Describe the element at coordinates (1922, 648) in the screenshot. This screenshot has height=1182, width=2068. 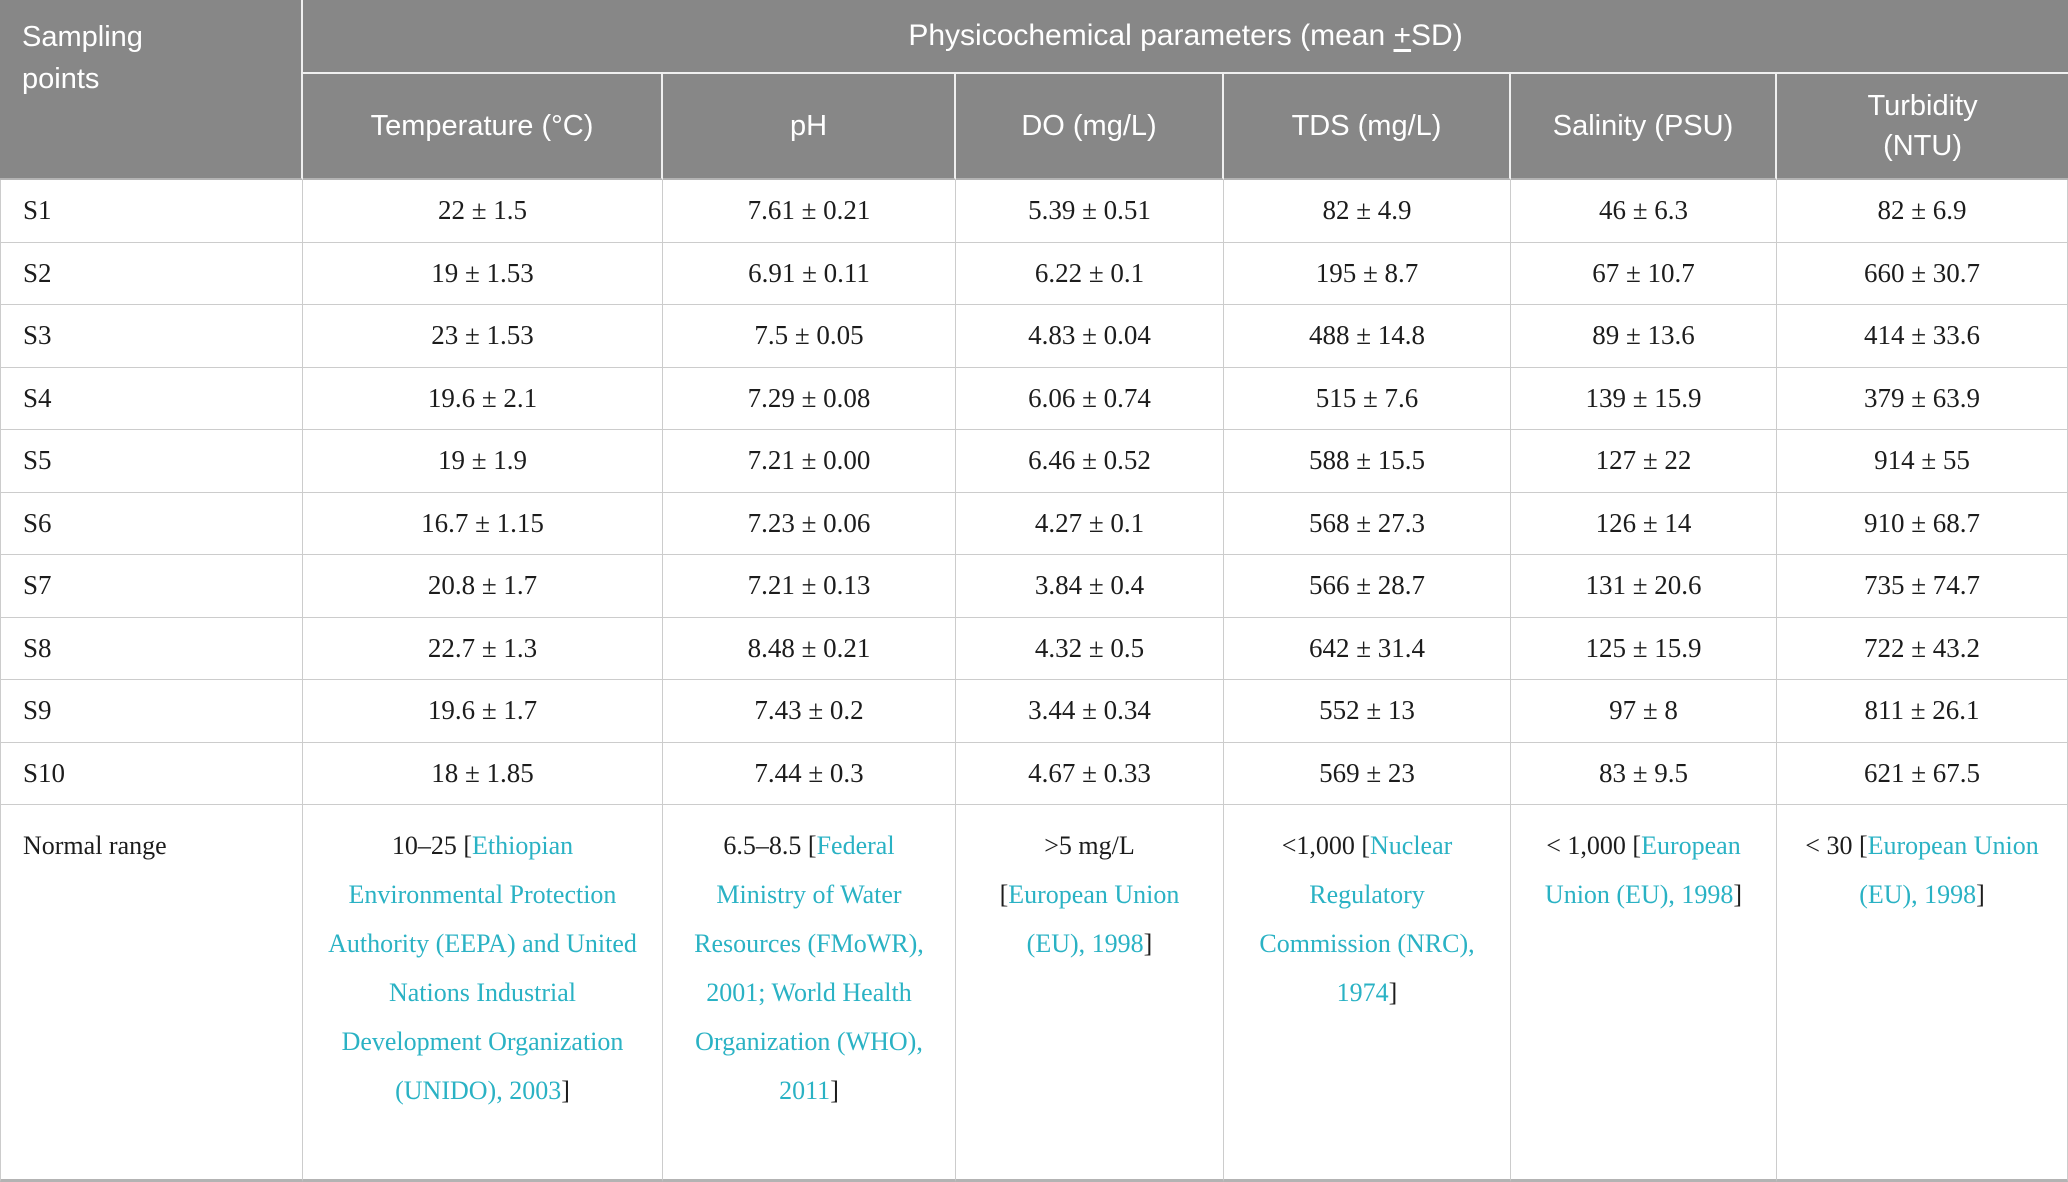
I see `value-cell: 722 ± 43.2` at that location.